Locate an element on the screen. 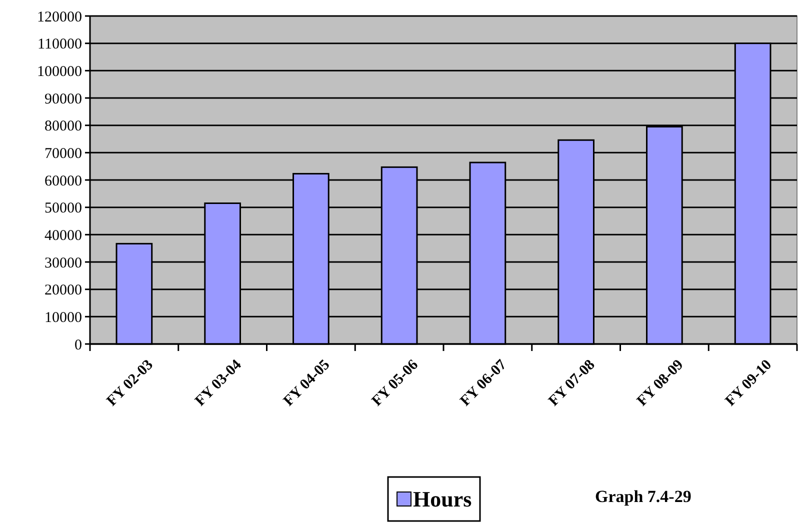 This screenshot has height=527, width=801. y-tick-label: 120000 is located at coordinates (59, 17).